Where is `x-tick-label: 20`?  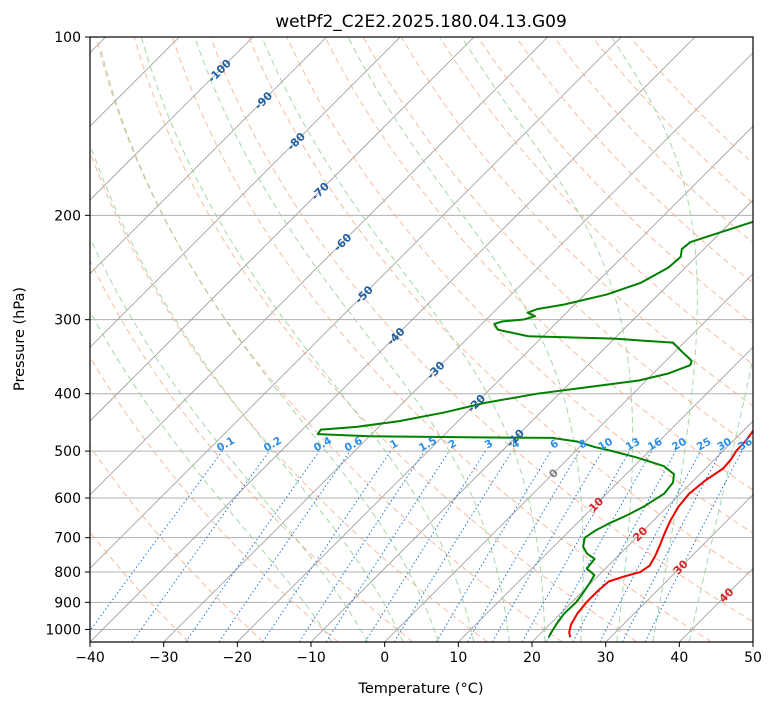
x-tick-label: 20 is located at coordinates (532, 658).